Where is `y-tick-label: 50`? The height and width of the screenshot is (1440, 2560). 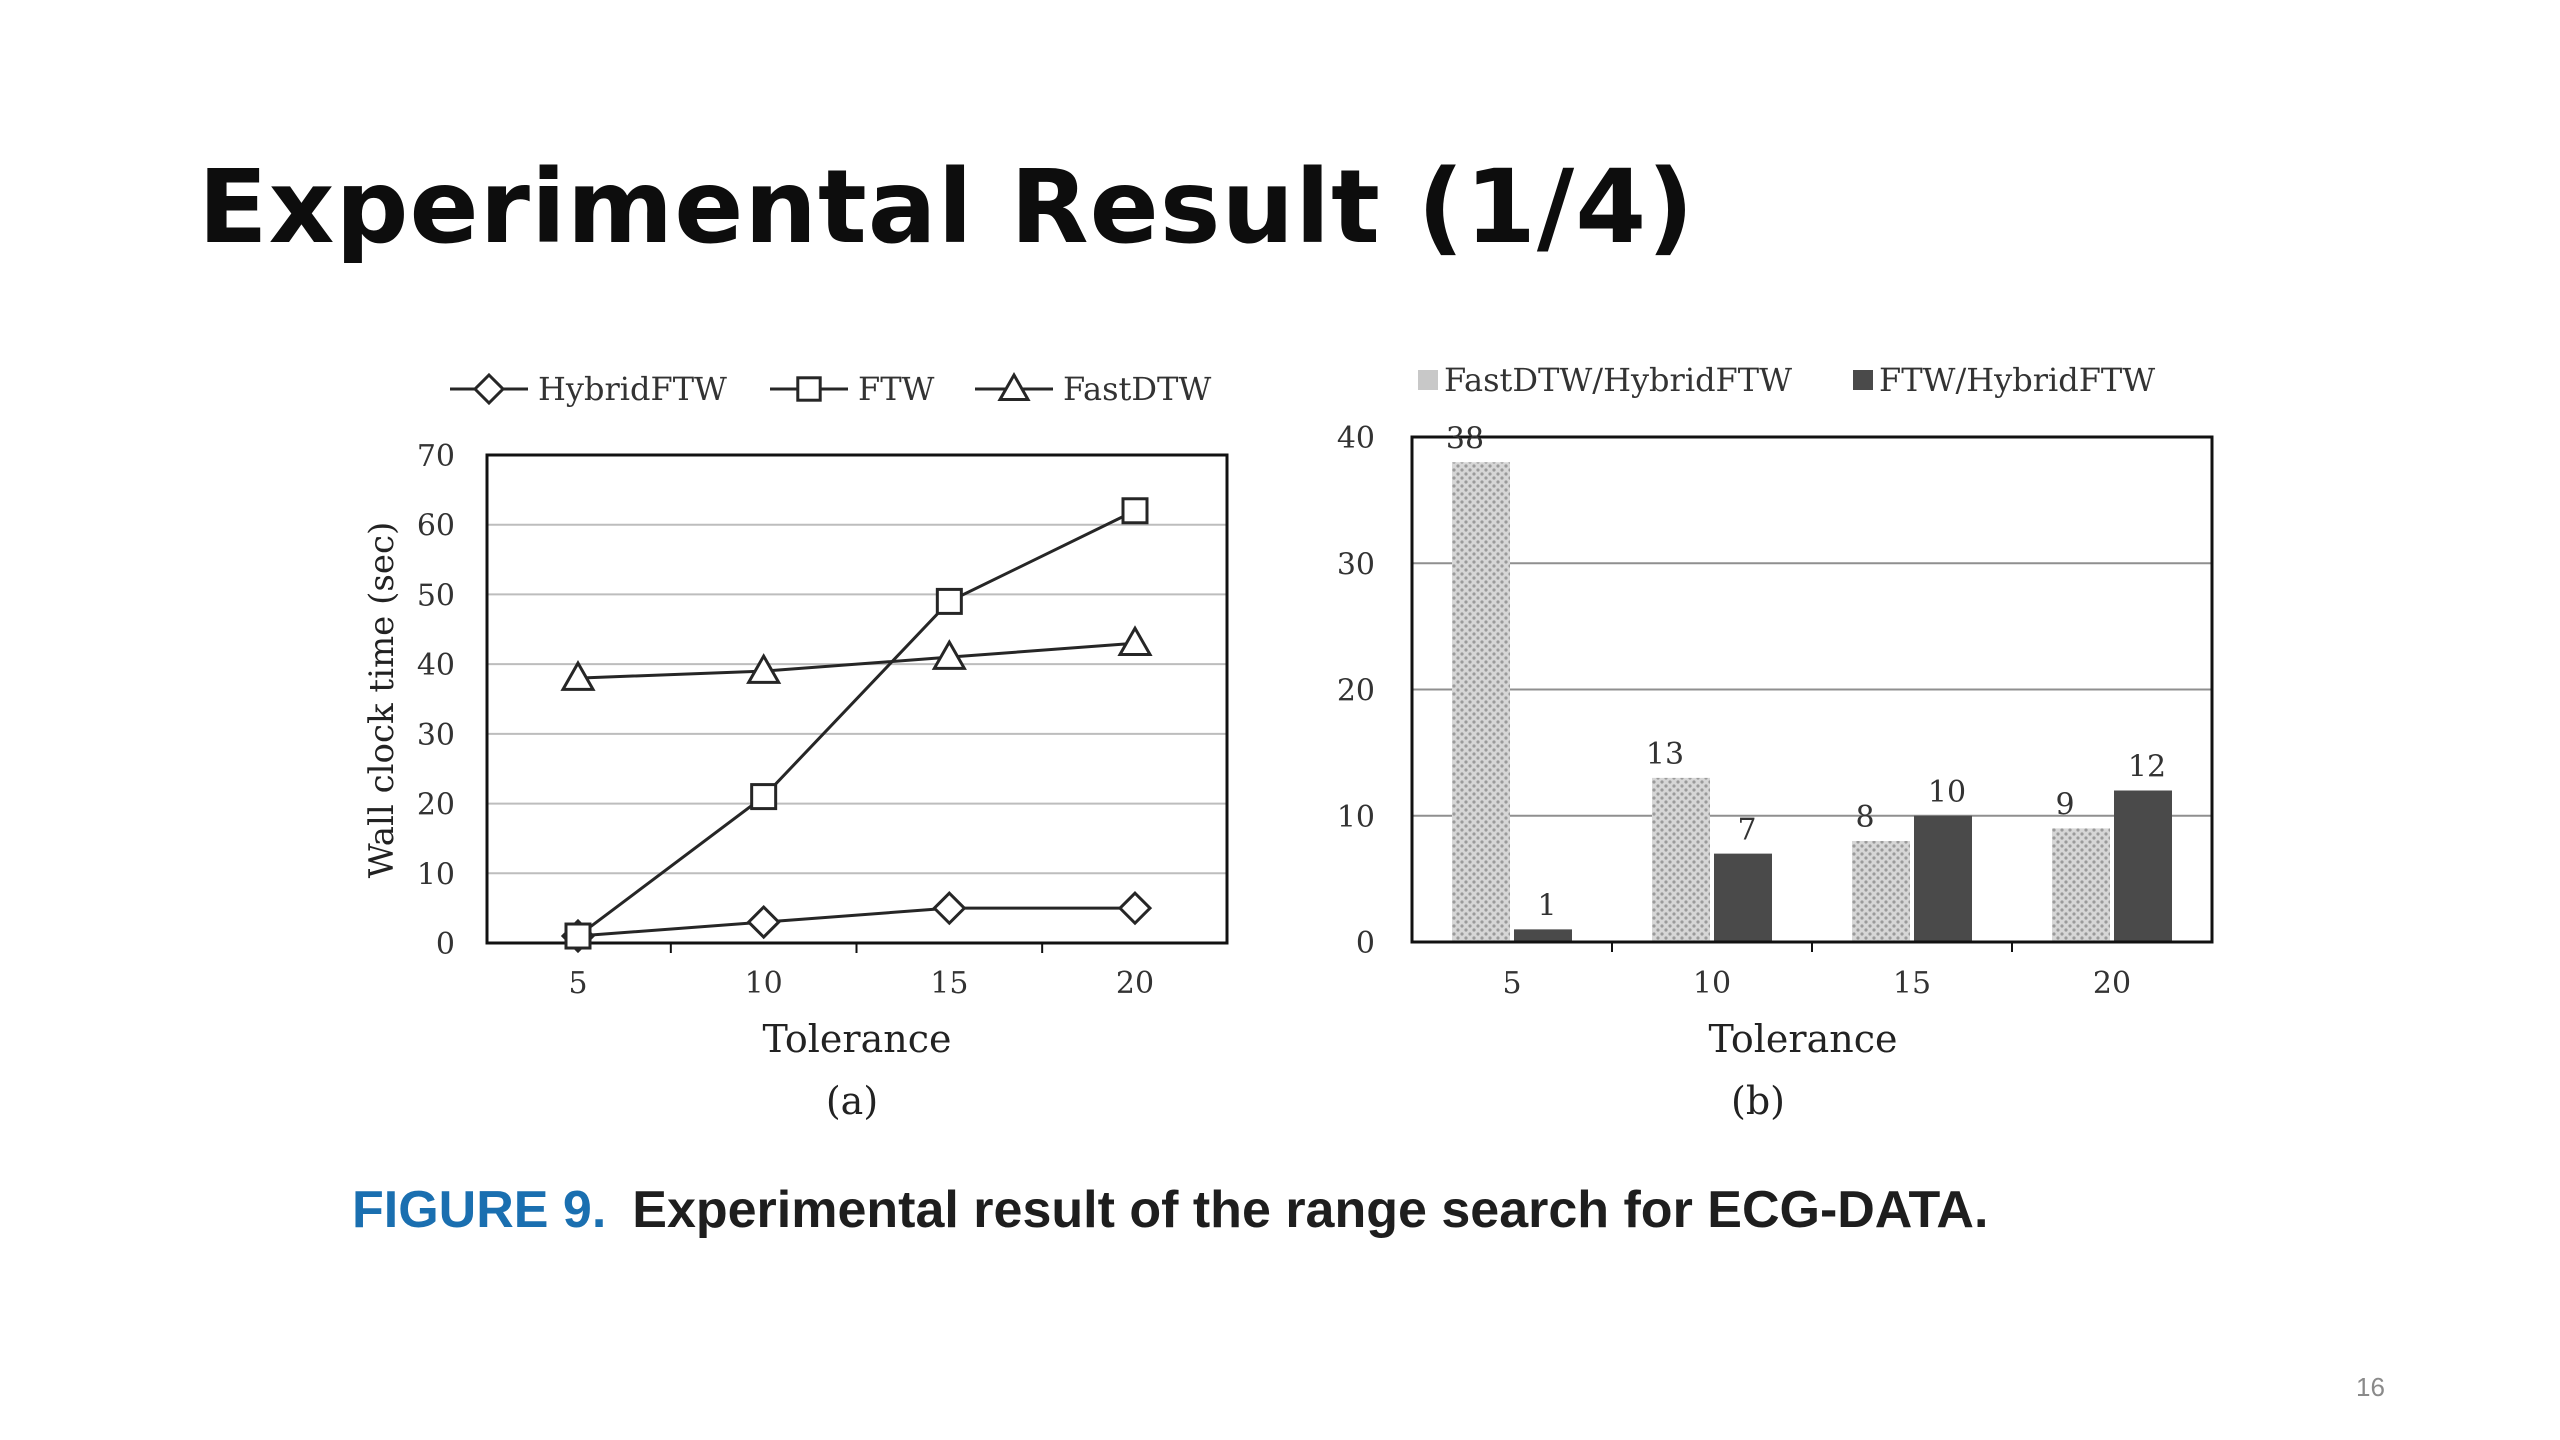
y-tick-label: 50 is located at coordinates (436, 595).